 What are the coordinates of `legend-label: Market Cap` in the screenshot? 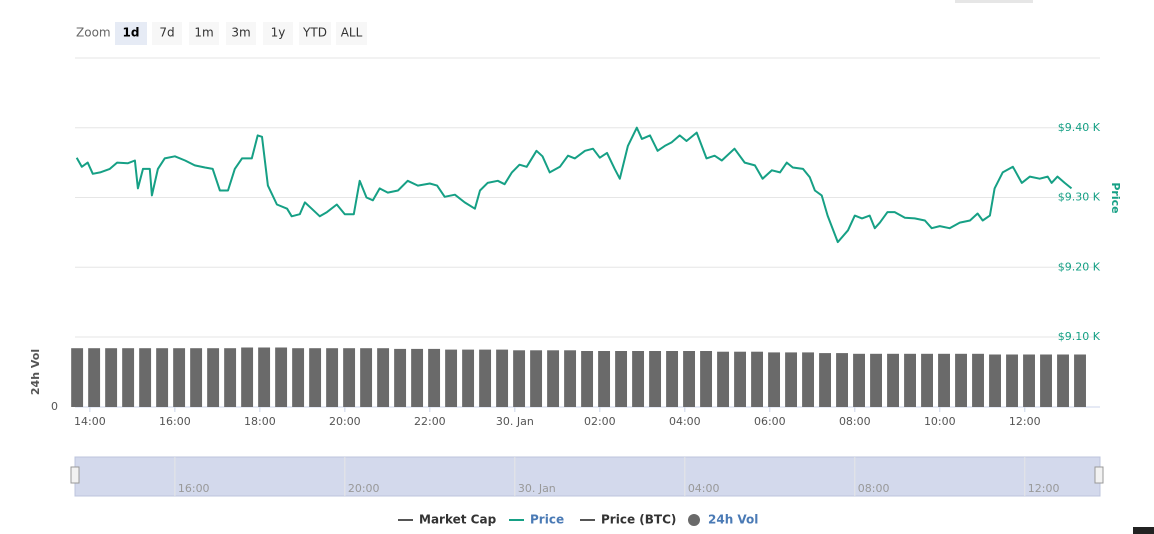 It's located at (458, 520).